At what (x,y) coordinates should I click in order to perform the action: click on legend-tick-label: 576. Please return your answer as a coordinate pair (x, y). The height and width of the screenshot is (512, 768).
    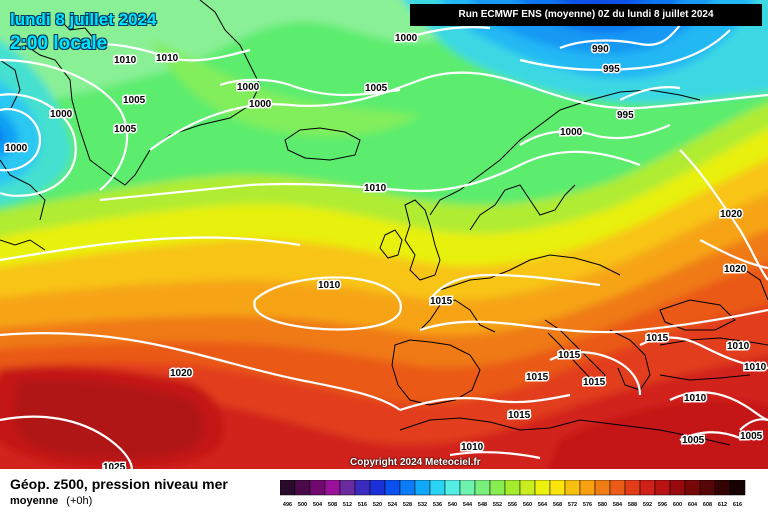
    Looking at the image, I should click on (587, 505).